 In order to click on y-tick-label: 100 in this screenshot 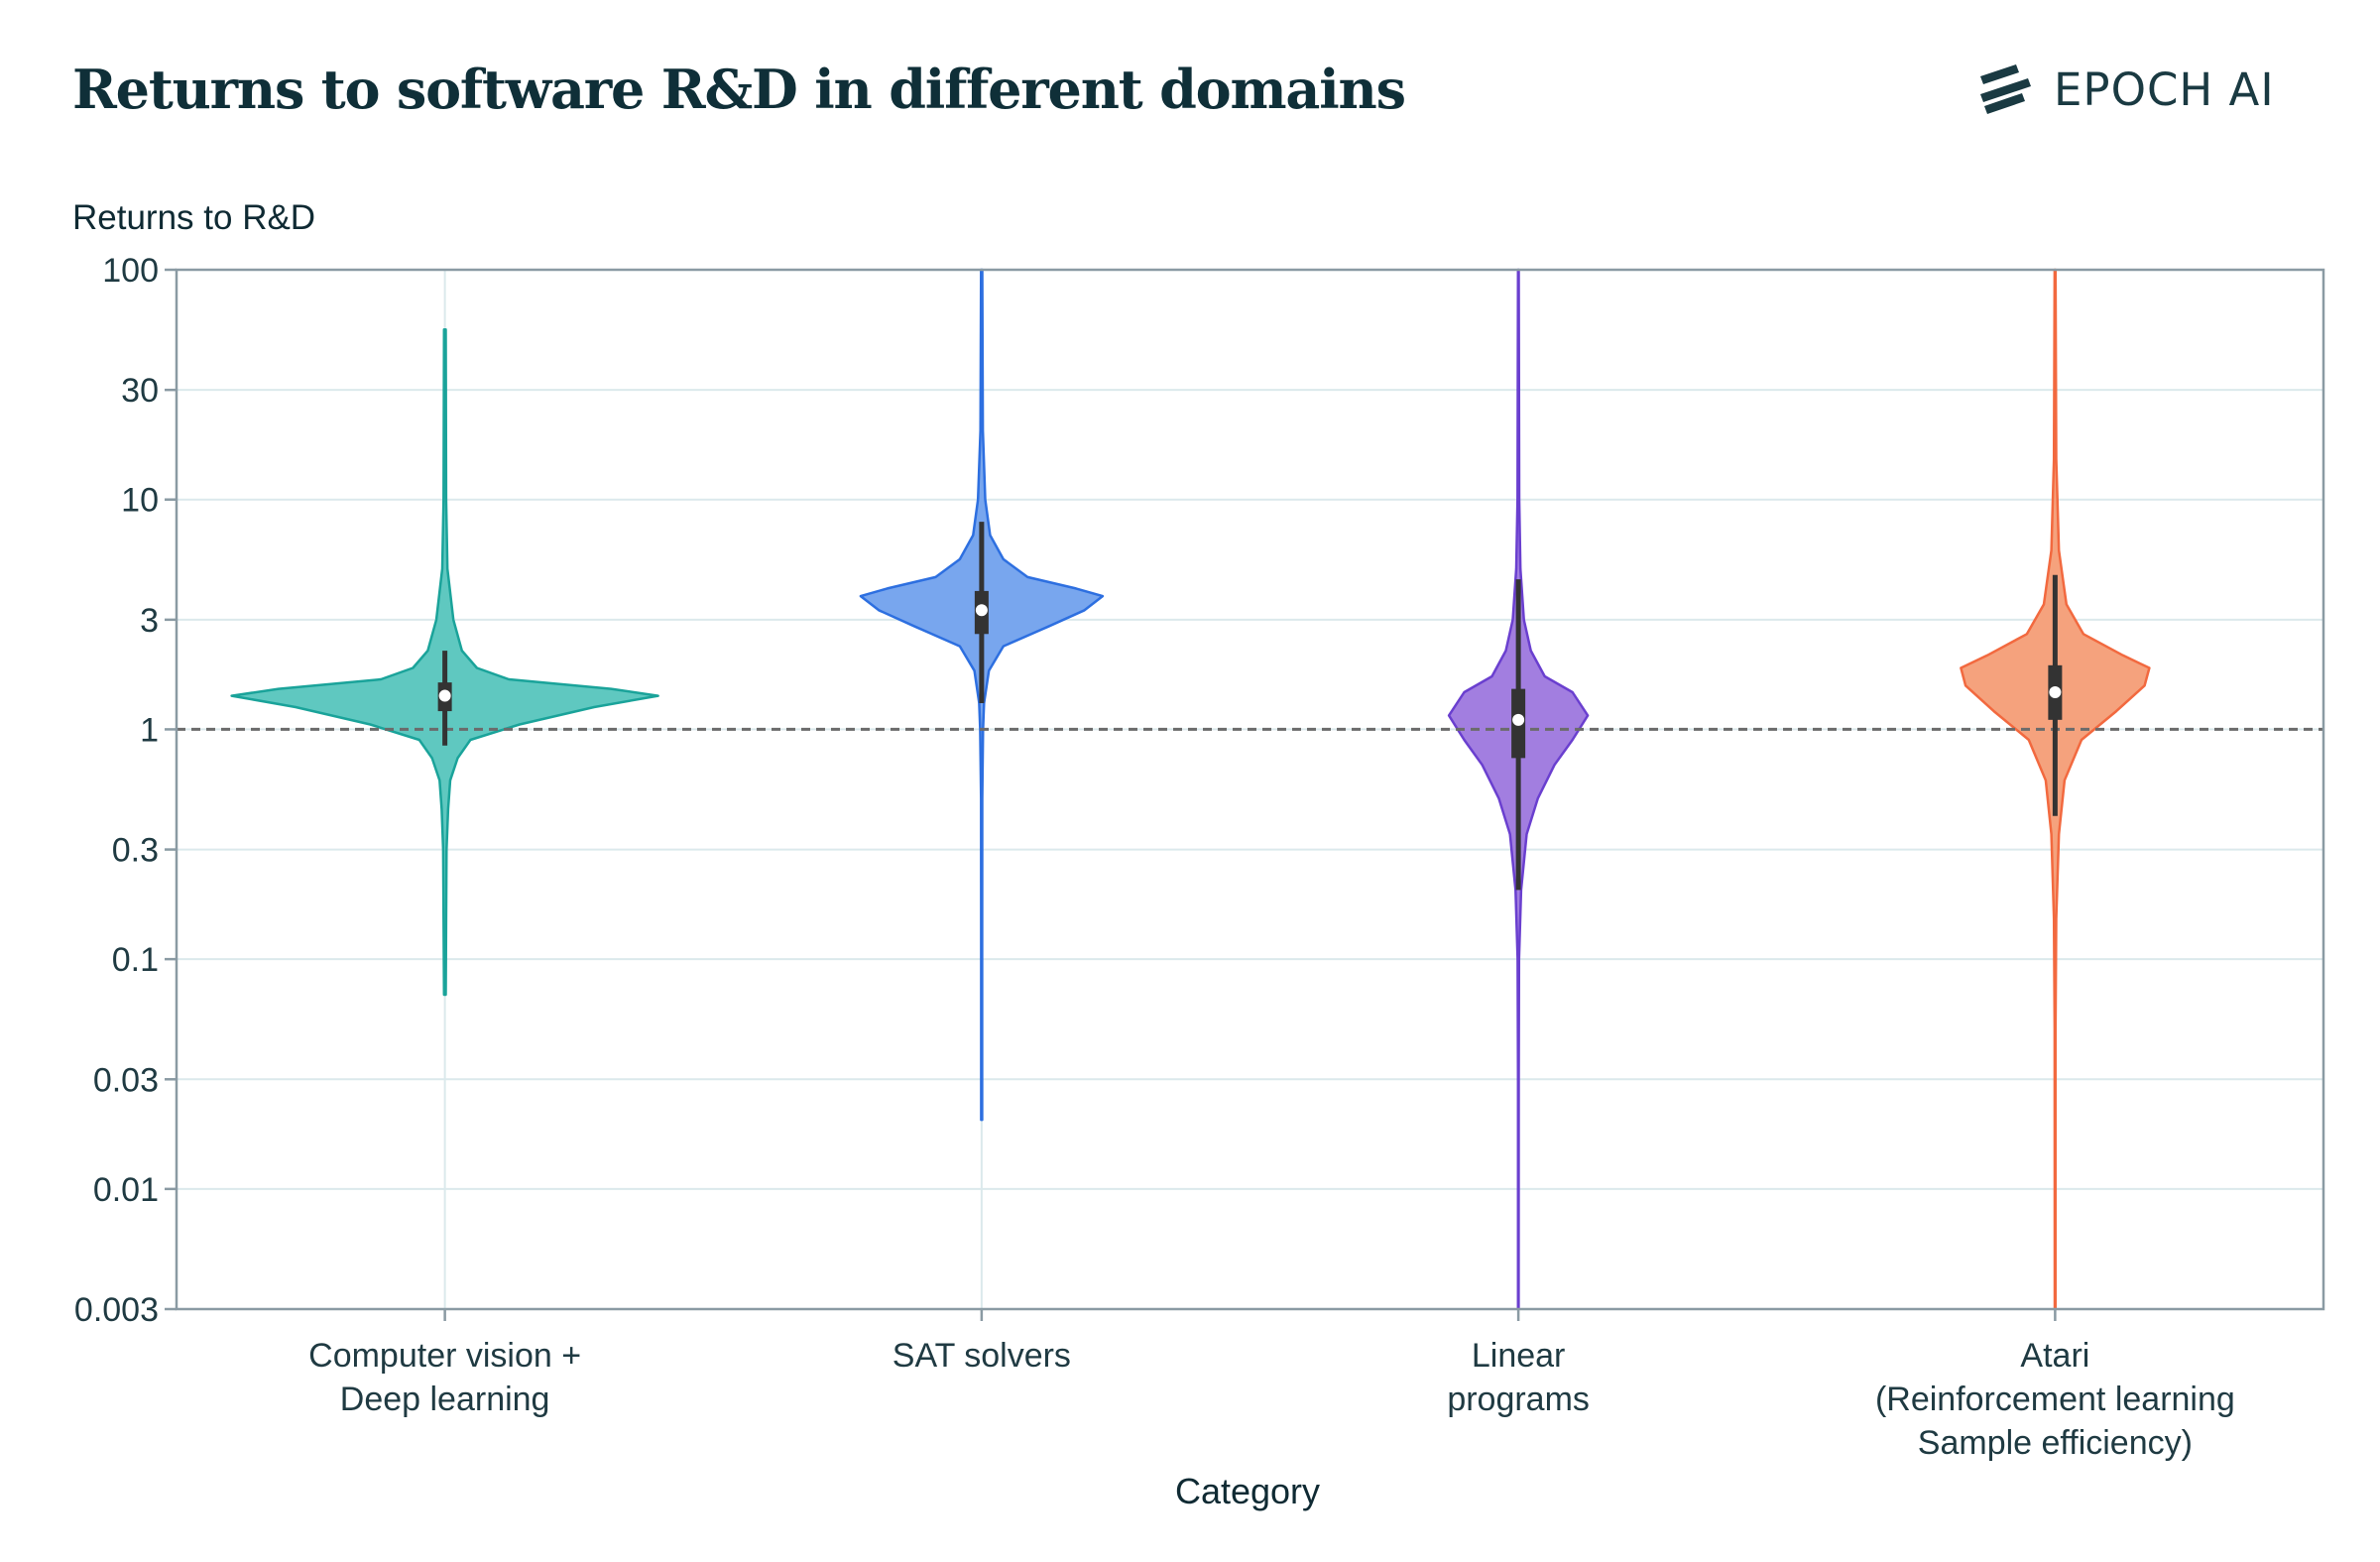, I will do `click(130, 271)`.